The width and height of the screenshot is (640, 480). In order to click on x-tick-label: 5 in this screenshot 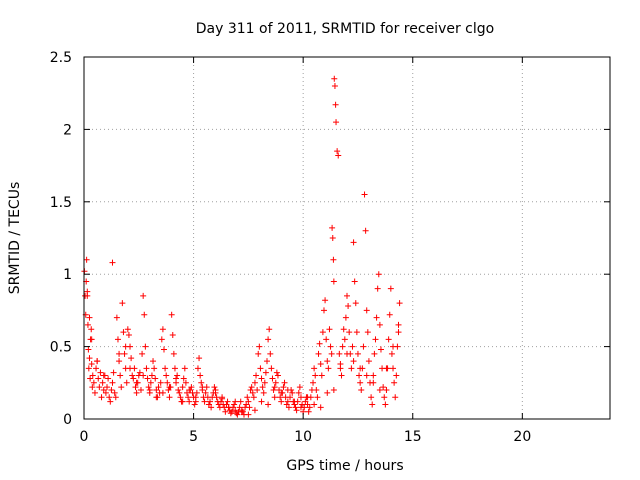, I will do `click(193, 437)`.